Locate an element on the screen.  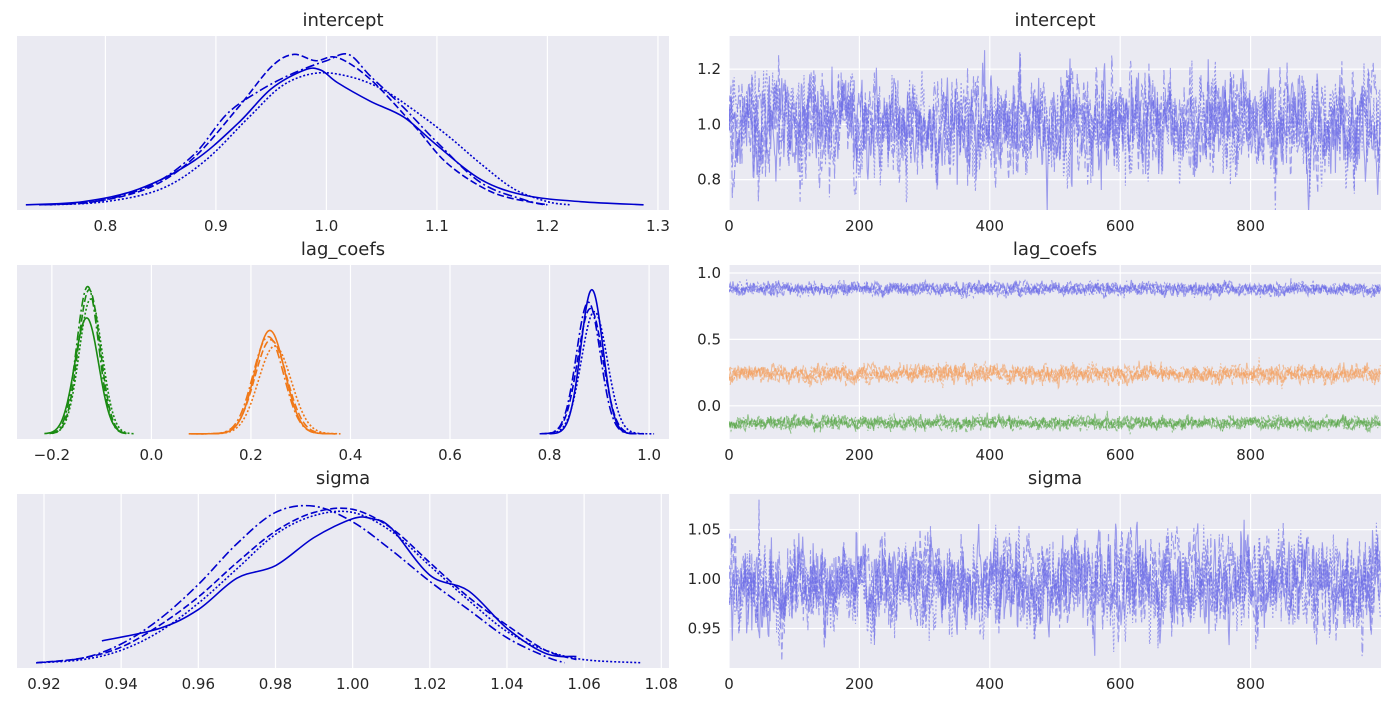
x-tick-label: 0.98 is located at coordinates (275, 684).